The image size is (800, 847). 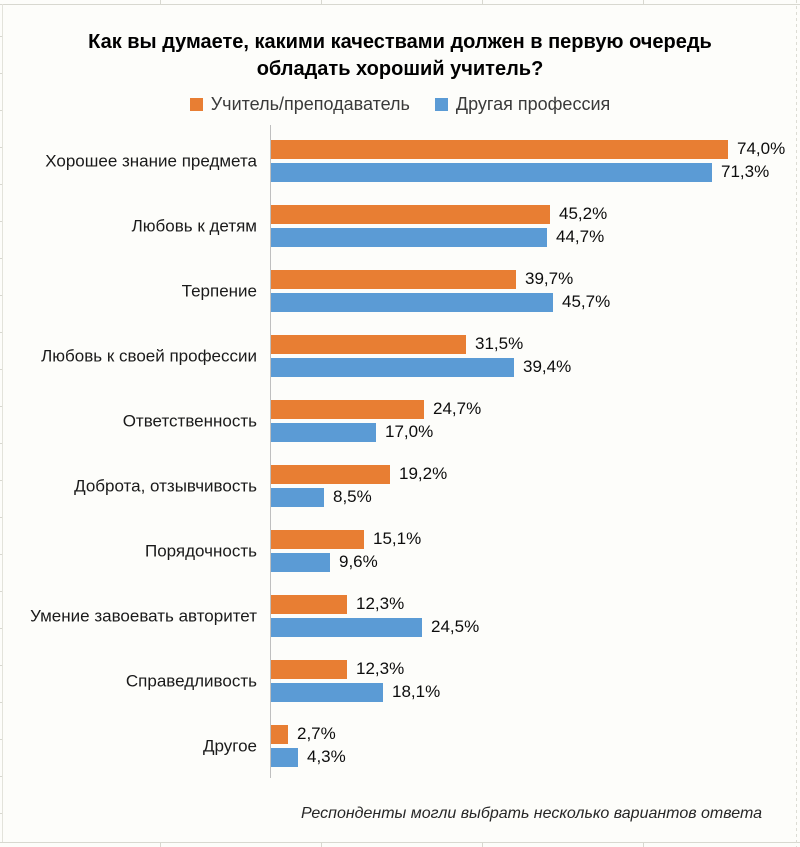 I want to click on spreadsheet-gridline-right, so click(x=796, y=423).